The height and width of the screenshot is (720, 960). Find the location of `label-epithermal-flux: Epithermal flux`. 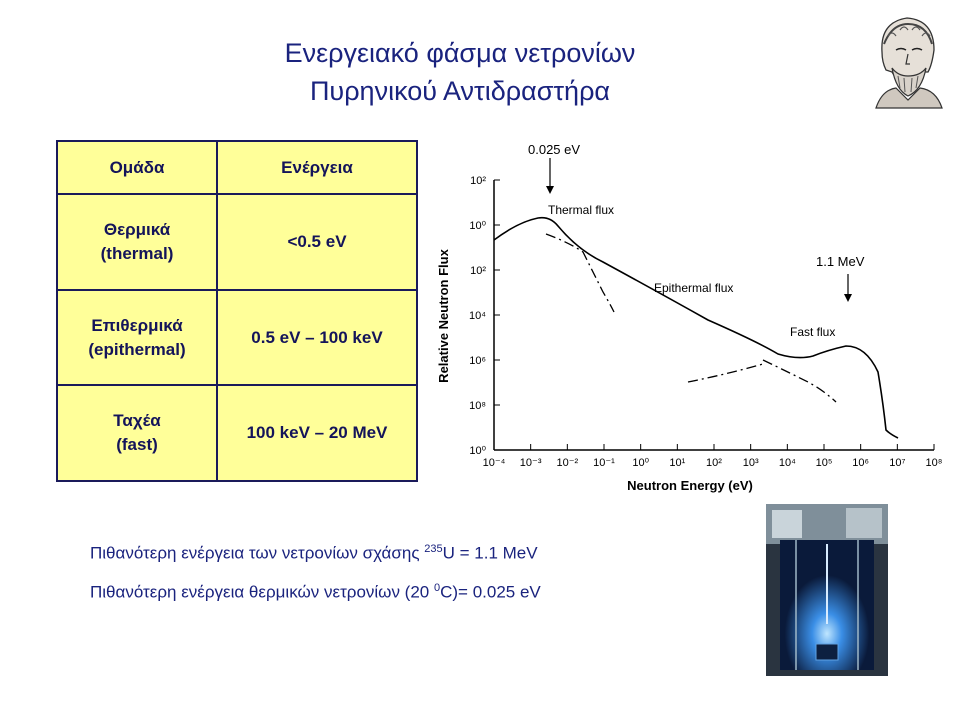

label-epithermal-flux: Epithermal flux is located at coordinates (693, 288).